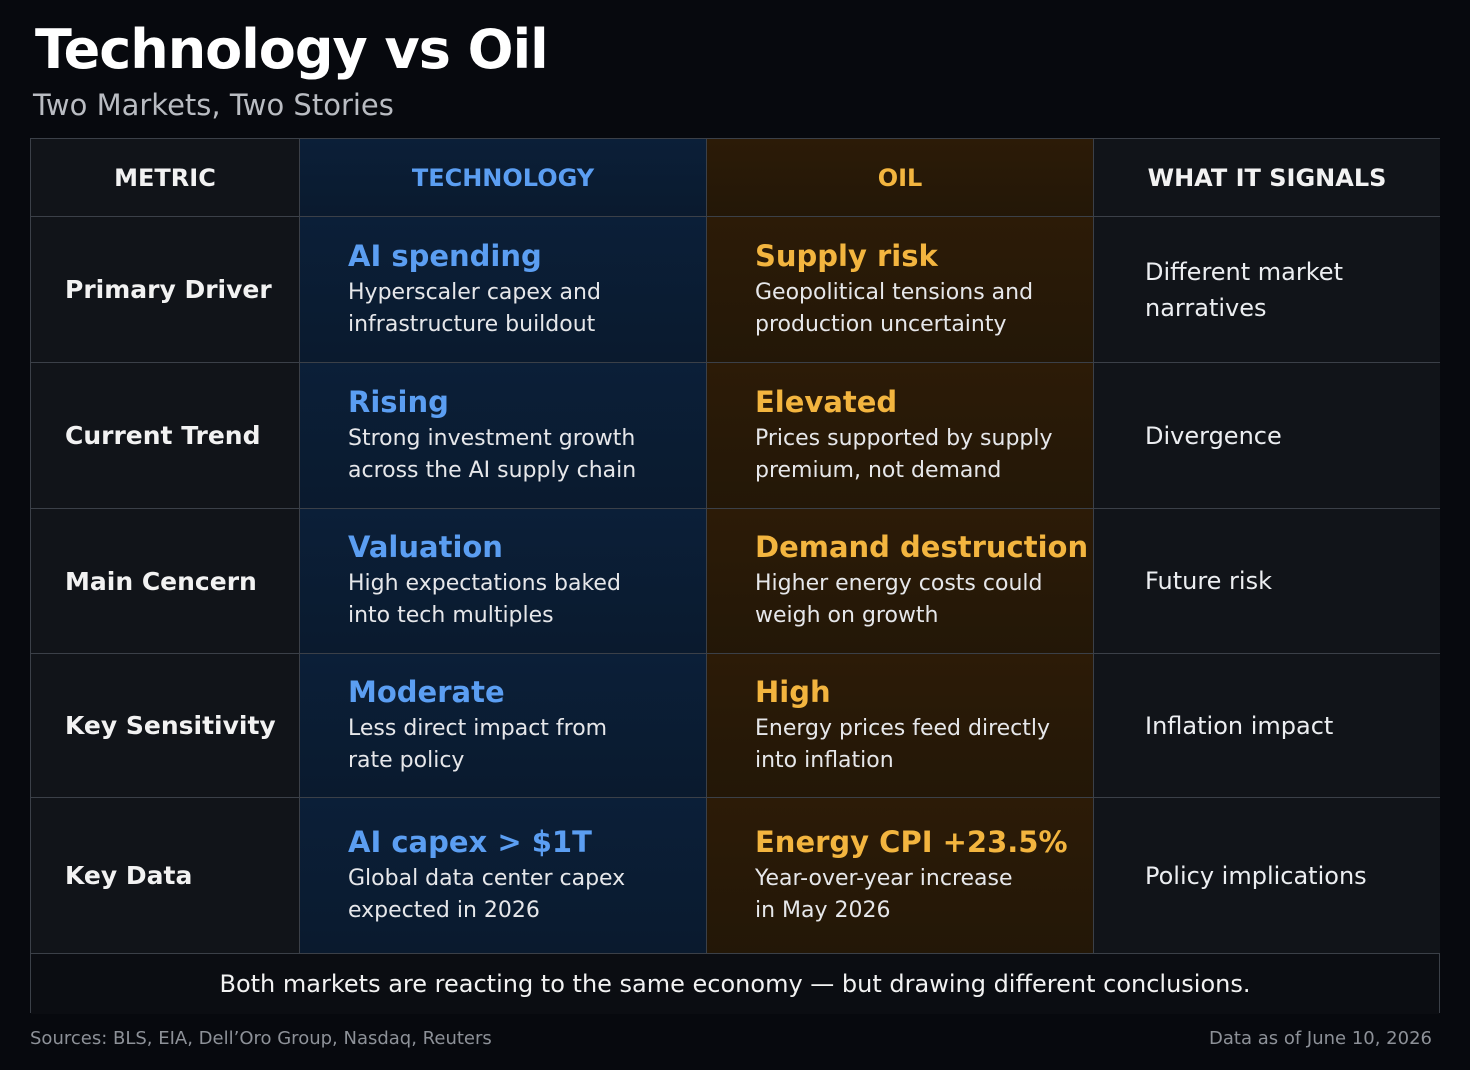  I want to click on detail-line: into inflation, so click(824, 760).